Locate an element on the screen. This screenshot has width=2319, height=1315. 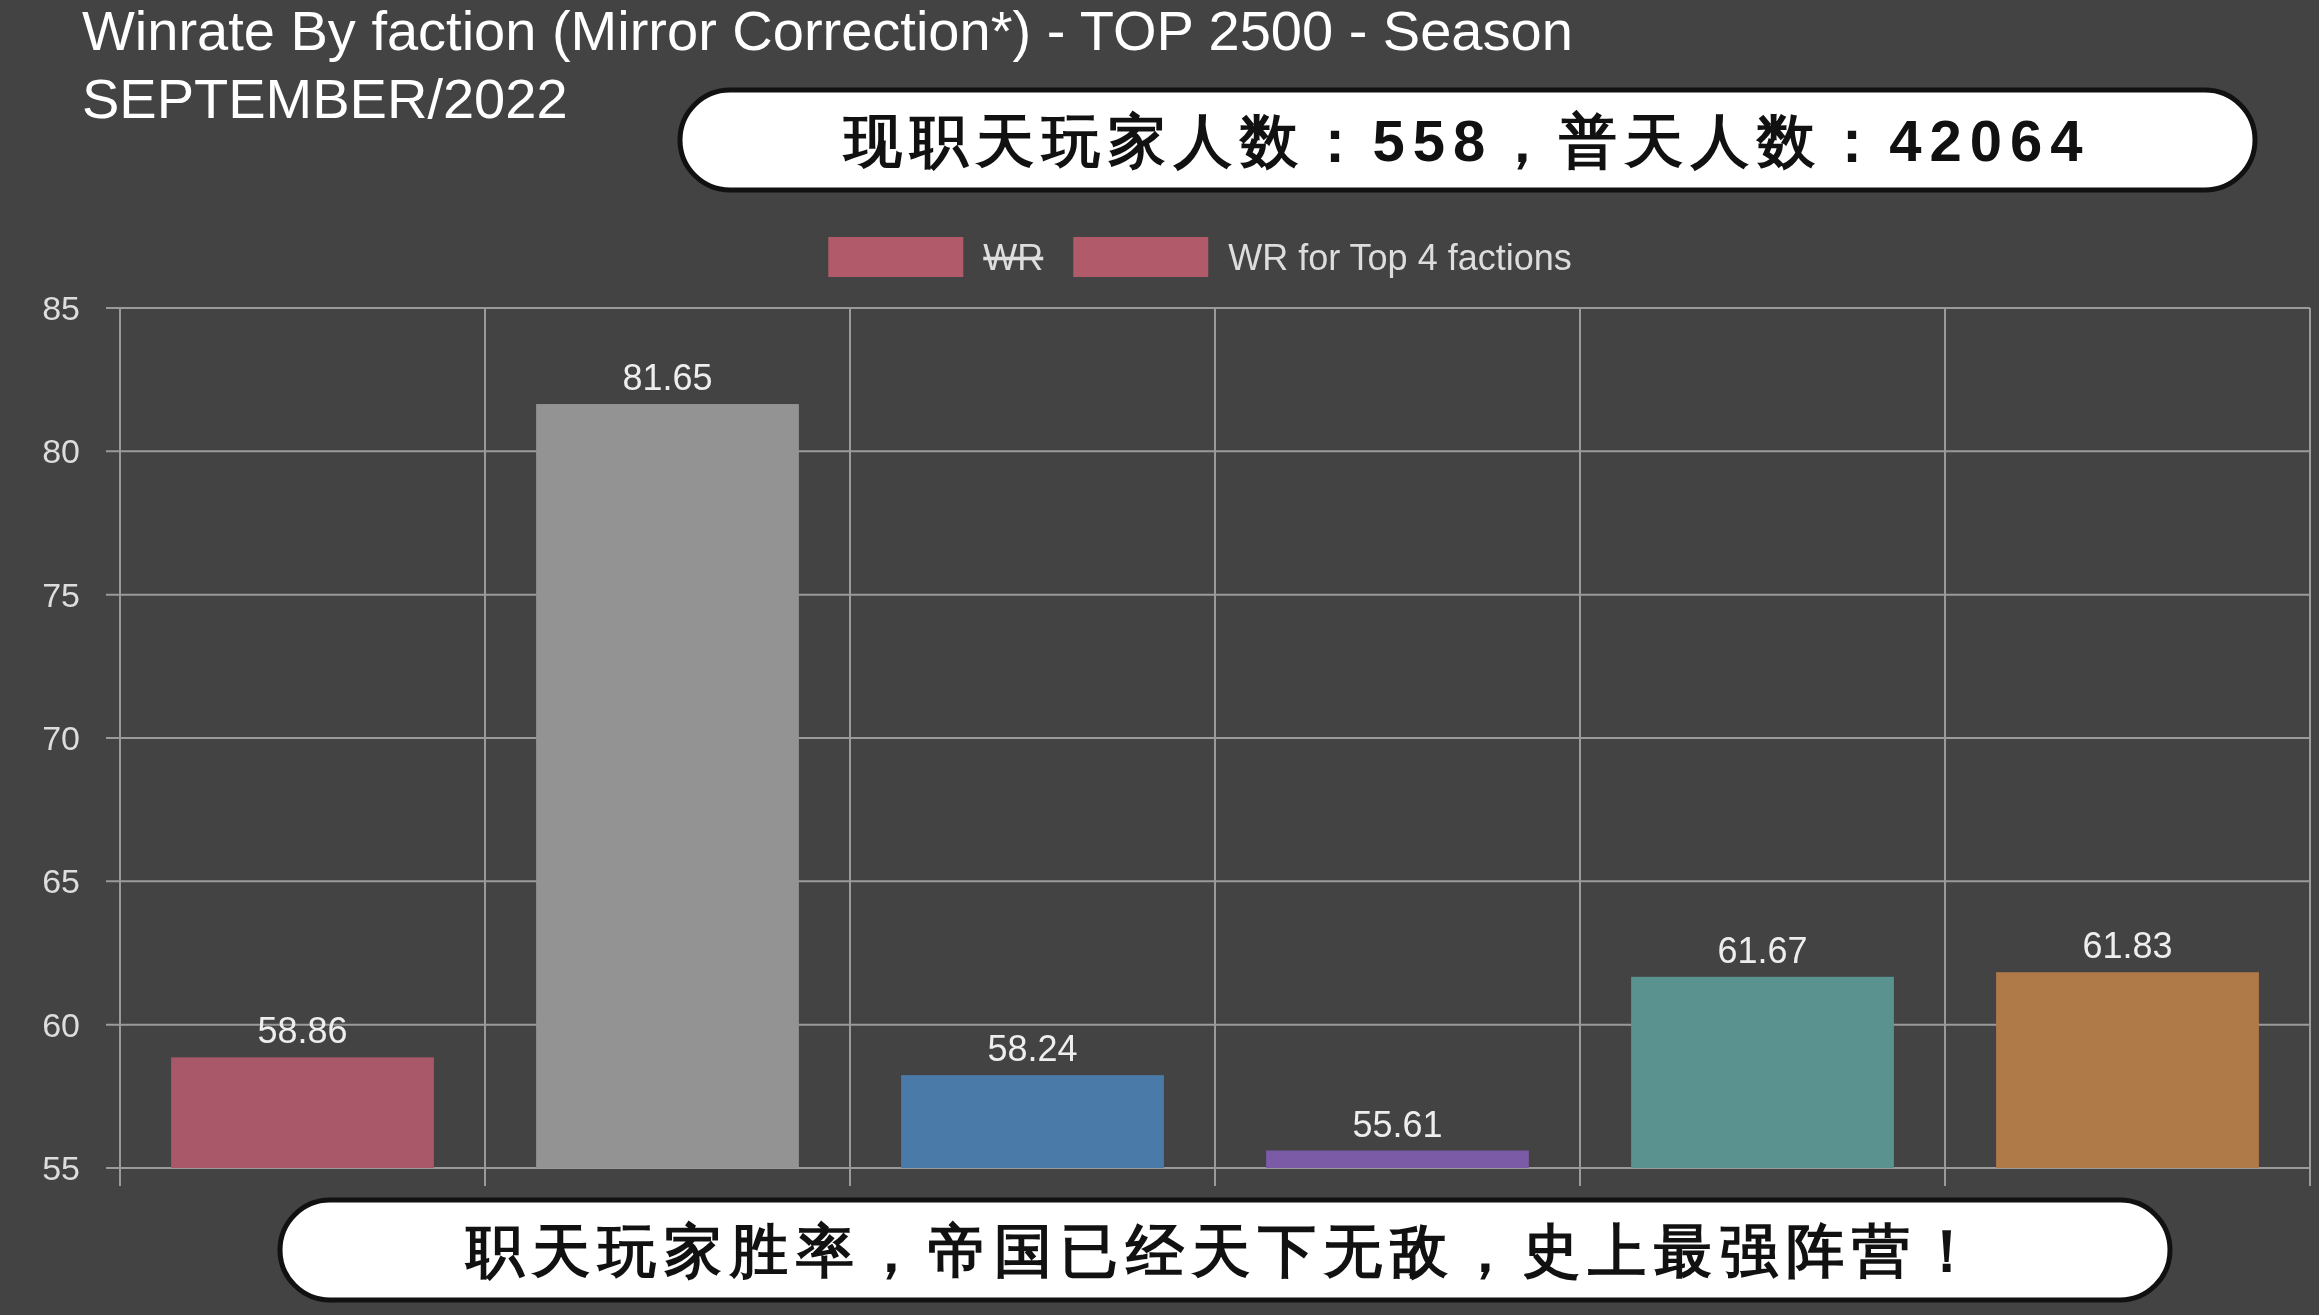
y-tick-label: 70 is located at coordinates (61, 738).